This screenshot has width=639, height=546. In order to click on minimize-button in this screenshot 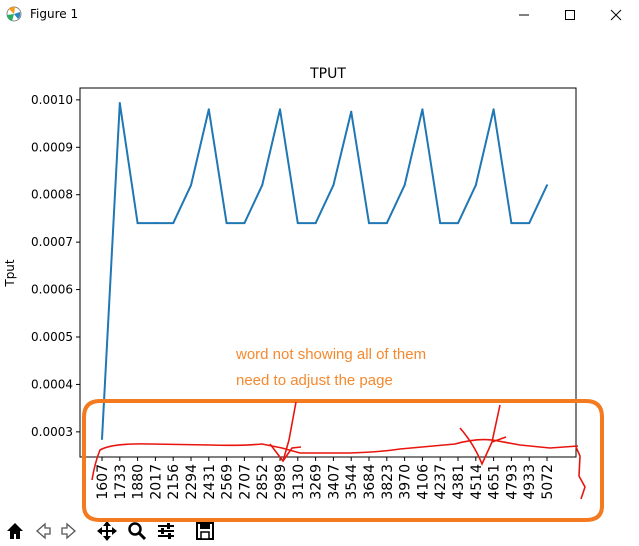, I will do `click(524, 15)`.